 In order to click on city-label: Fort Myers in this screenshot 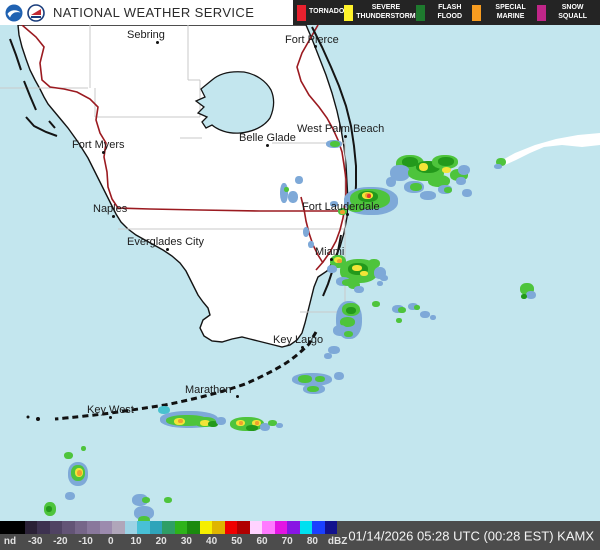, I will do `click(98, 145)`.